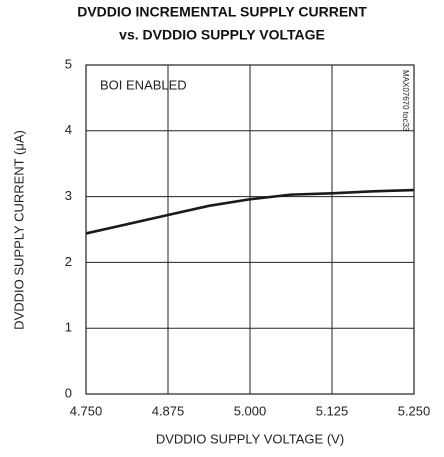 This screenshot has height=457, width=444. I want to click on y-axis-label: DVDDIO SUPPLY CURRENT (μA), so click(18, 230).